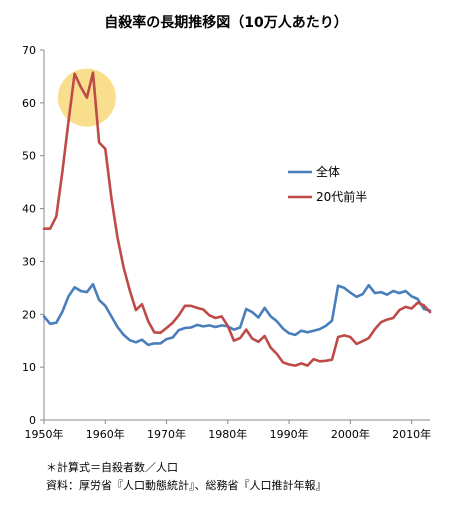  What do you see at coordinates (341, 196) in the screenshot?
I see `legend-label-age20-24: 20代前半` at bounding box center [341, 196].